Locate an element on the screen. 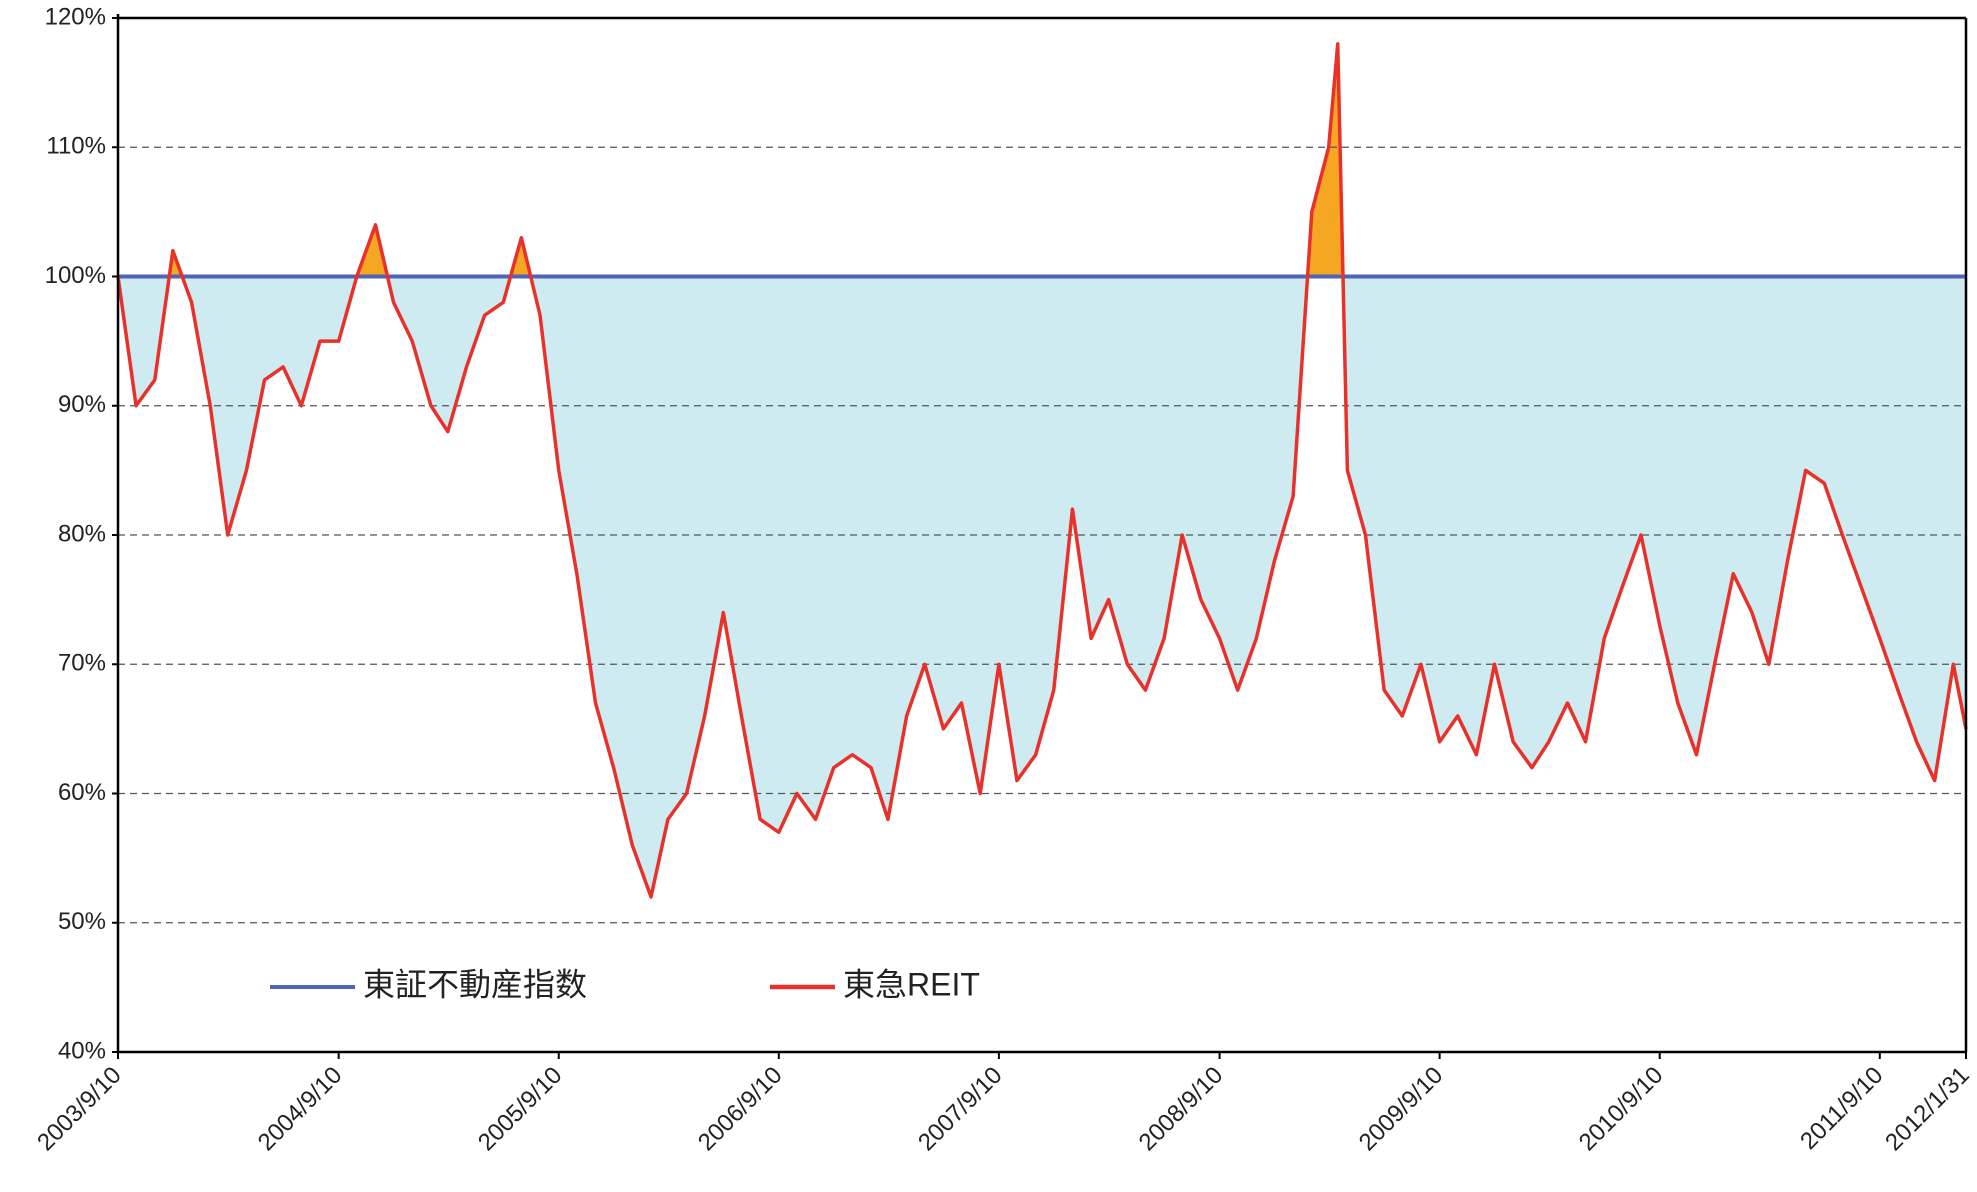 Image resolution: width=1977 pixels, height=1192 pixels. y-tick-label: 40% is located at coordinates (82, 1050).